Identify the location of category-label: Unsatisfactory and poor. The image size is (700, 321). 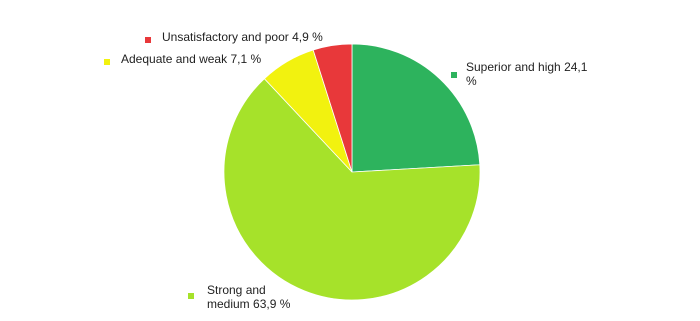
(225, 37).